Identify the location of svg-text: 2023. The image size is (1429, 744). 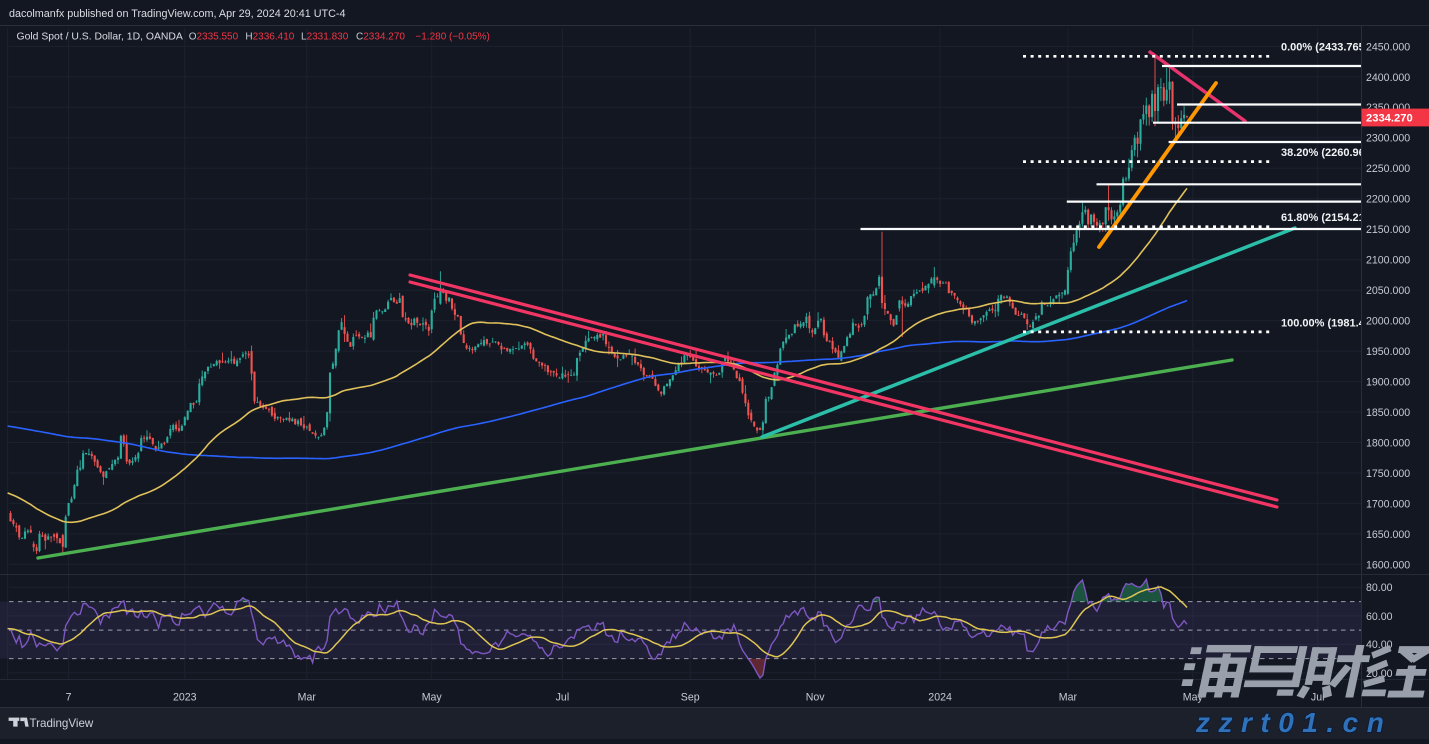
(185, 698).